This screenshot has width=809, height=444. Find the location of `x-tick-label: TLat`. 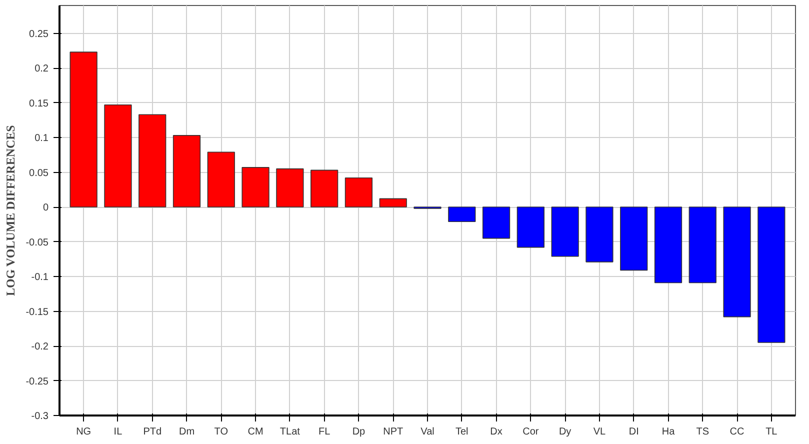

x-tick-label: TLat is located at coordinates (290, 432).